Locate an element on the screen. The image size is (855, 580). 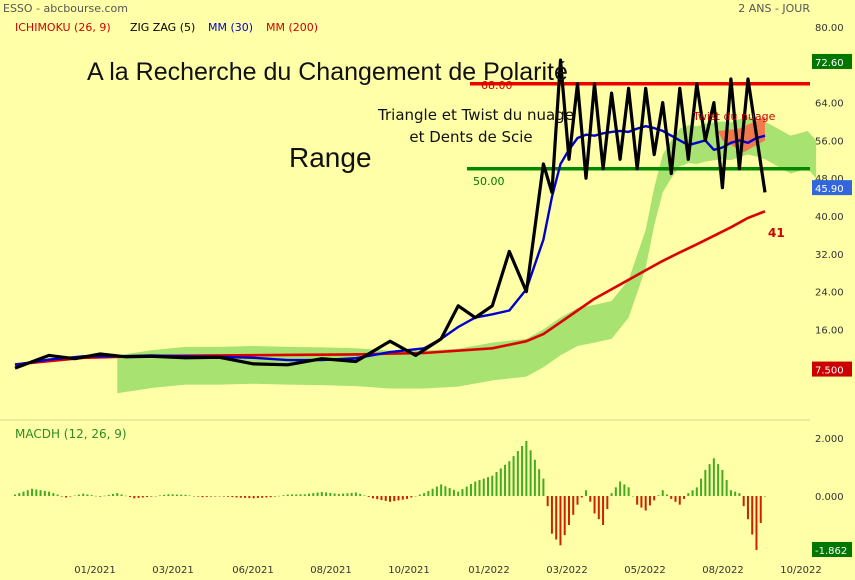
legend-item: MM (200) is located at coordinates (292, 27).